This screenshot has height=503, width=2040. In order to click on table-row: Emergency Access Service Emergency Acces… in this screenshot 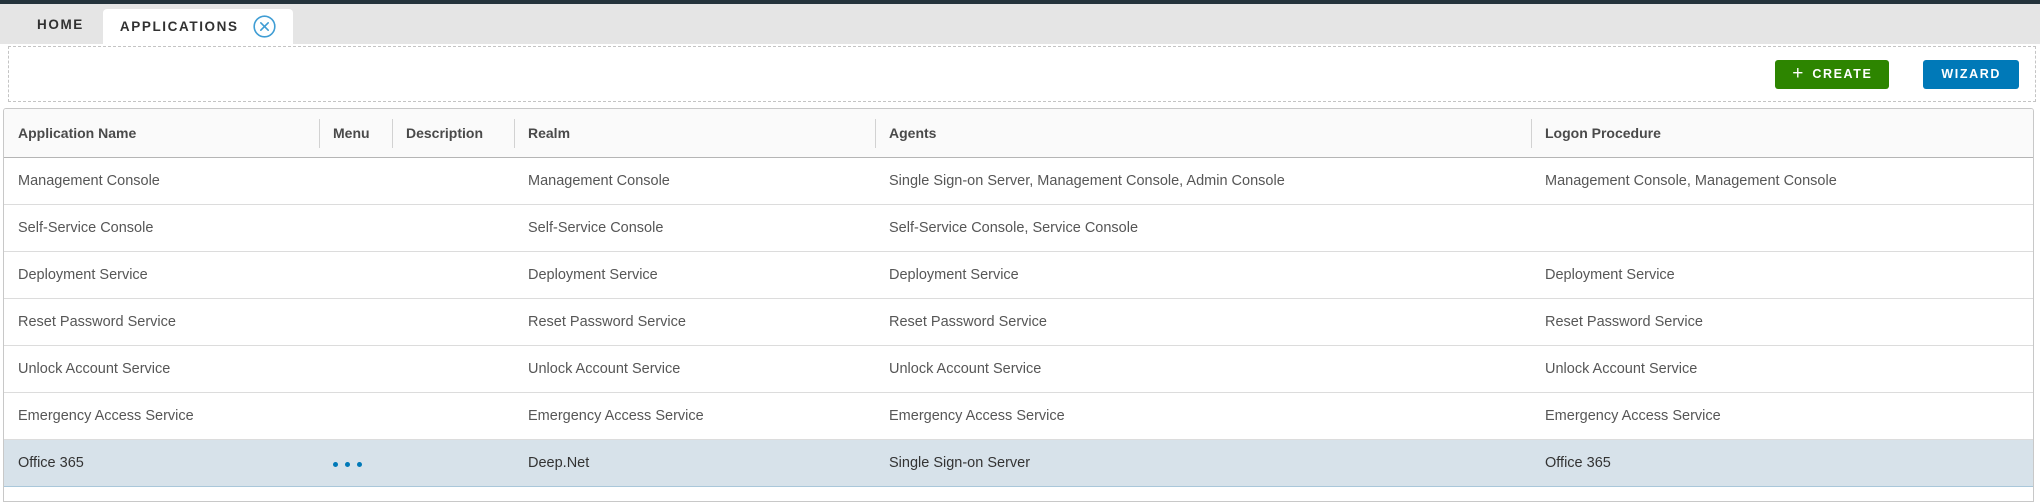, I will do `click(1018, 416)`.